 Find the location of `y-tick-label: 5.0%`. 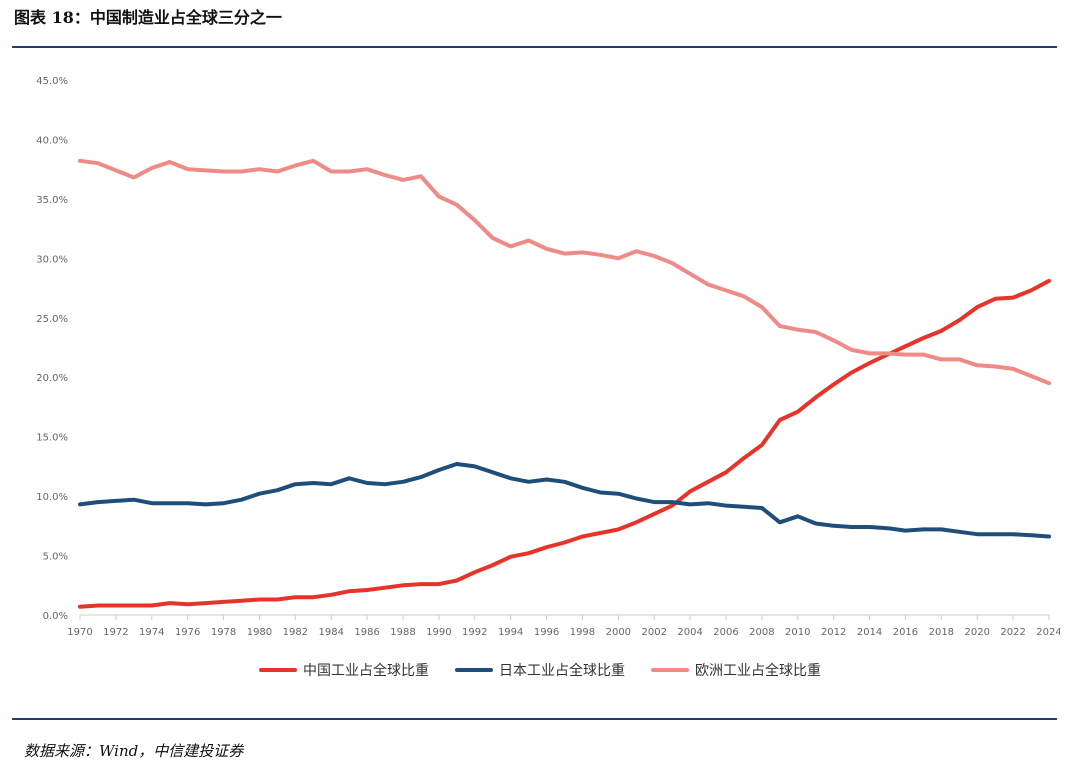

y-tick-label: 5.0% is located at coordinates (55, 557).